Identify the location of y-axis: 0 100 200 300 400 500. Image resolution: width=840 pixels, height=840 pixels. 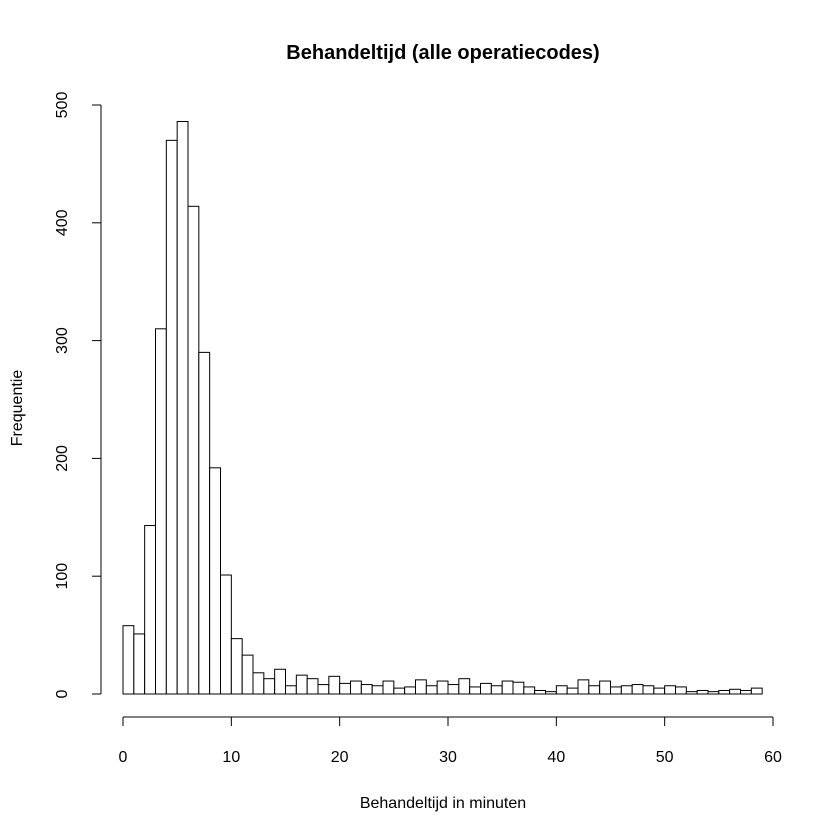
(78, 395).